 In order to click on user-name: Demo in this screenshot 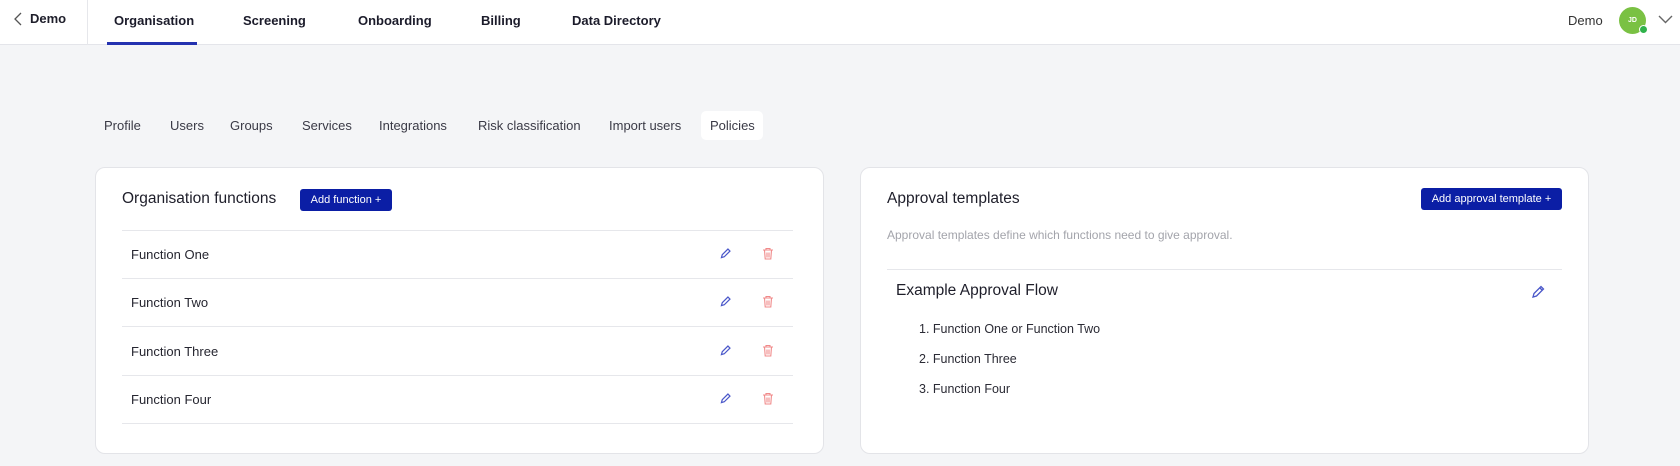, I will do `click(1585, 20)`.